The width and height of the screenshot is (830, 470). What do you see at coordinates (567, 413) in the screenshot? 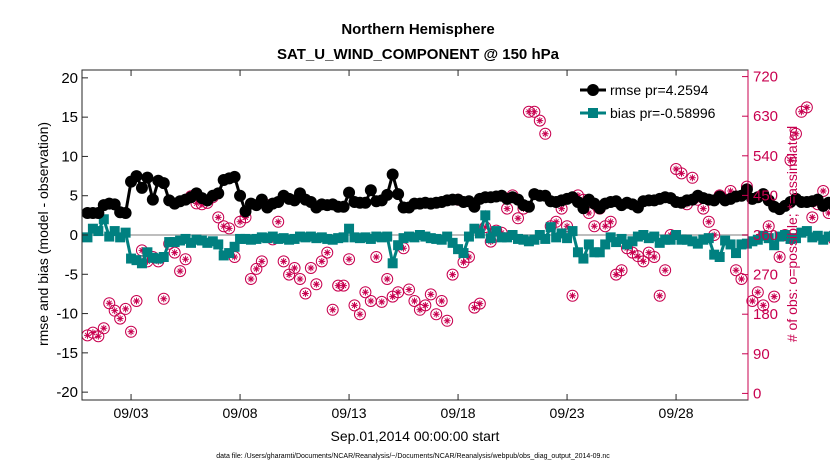
I see `x-tick-label: 09/23` at bounding box center [567, 413].